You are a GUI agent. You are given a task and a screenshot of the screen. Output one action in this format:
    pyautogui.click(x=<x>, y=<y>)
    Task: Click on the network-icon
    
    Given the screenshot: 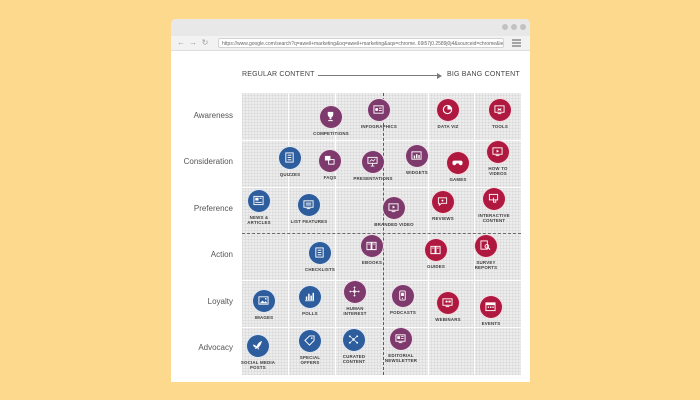 What is the action you would take?
    pyautogui.click(x=354, y=340)
    